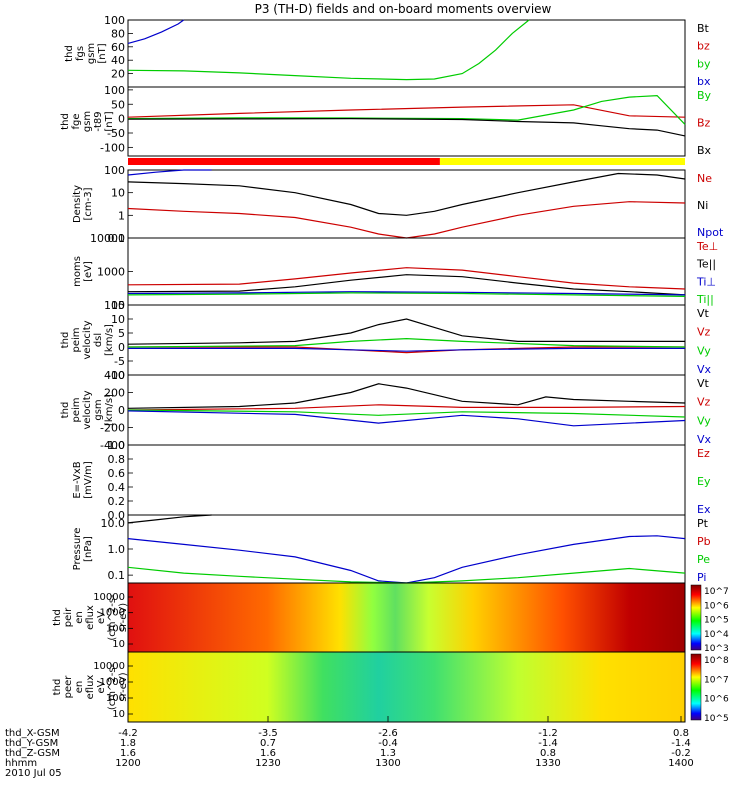 The image size is (750, 800). What do you see at coordinates (128, 733) in the screenshot?
I see `x-axis-value: -4.2` at bounding box center [128, 733].